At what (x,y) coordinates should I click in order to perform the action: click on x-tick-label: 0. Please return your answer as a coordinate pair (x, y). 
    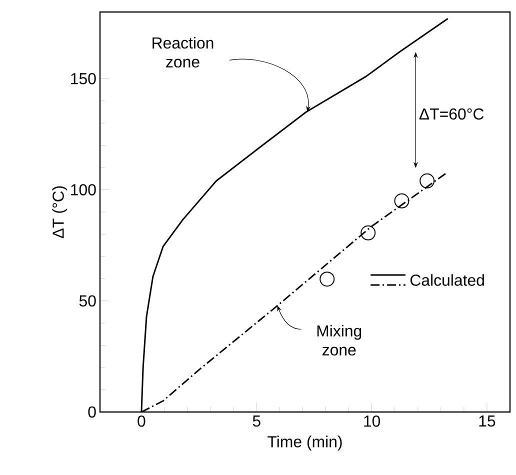
    Looking at the image, I should click on (142, 421).